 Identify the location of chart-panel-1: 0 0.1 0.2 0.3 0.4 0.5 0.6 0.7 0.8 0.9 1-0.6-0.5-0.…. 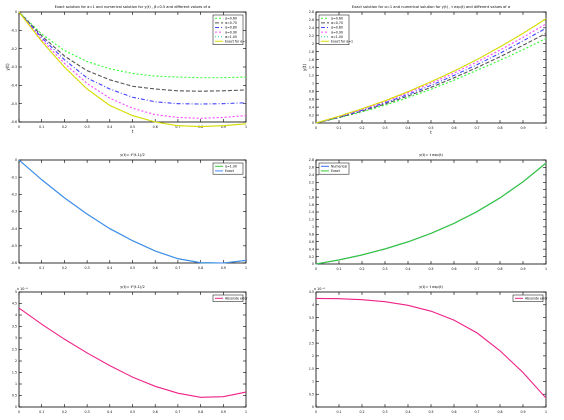
(126, 69).